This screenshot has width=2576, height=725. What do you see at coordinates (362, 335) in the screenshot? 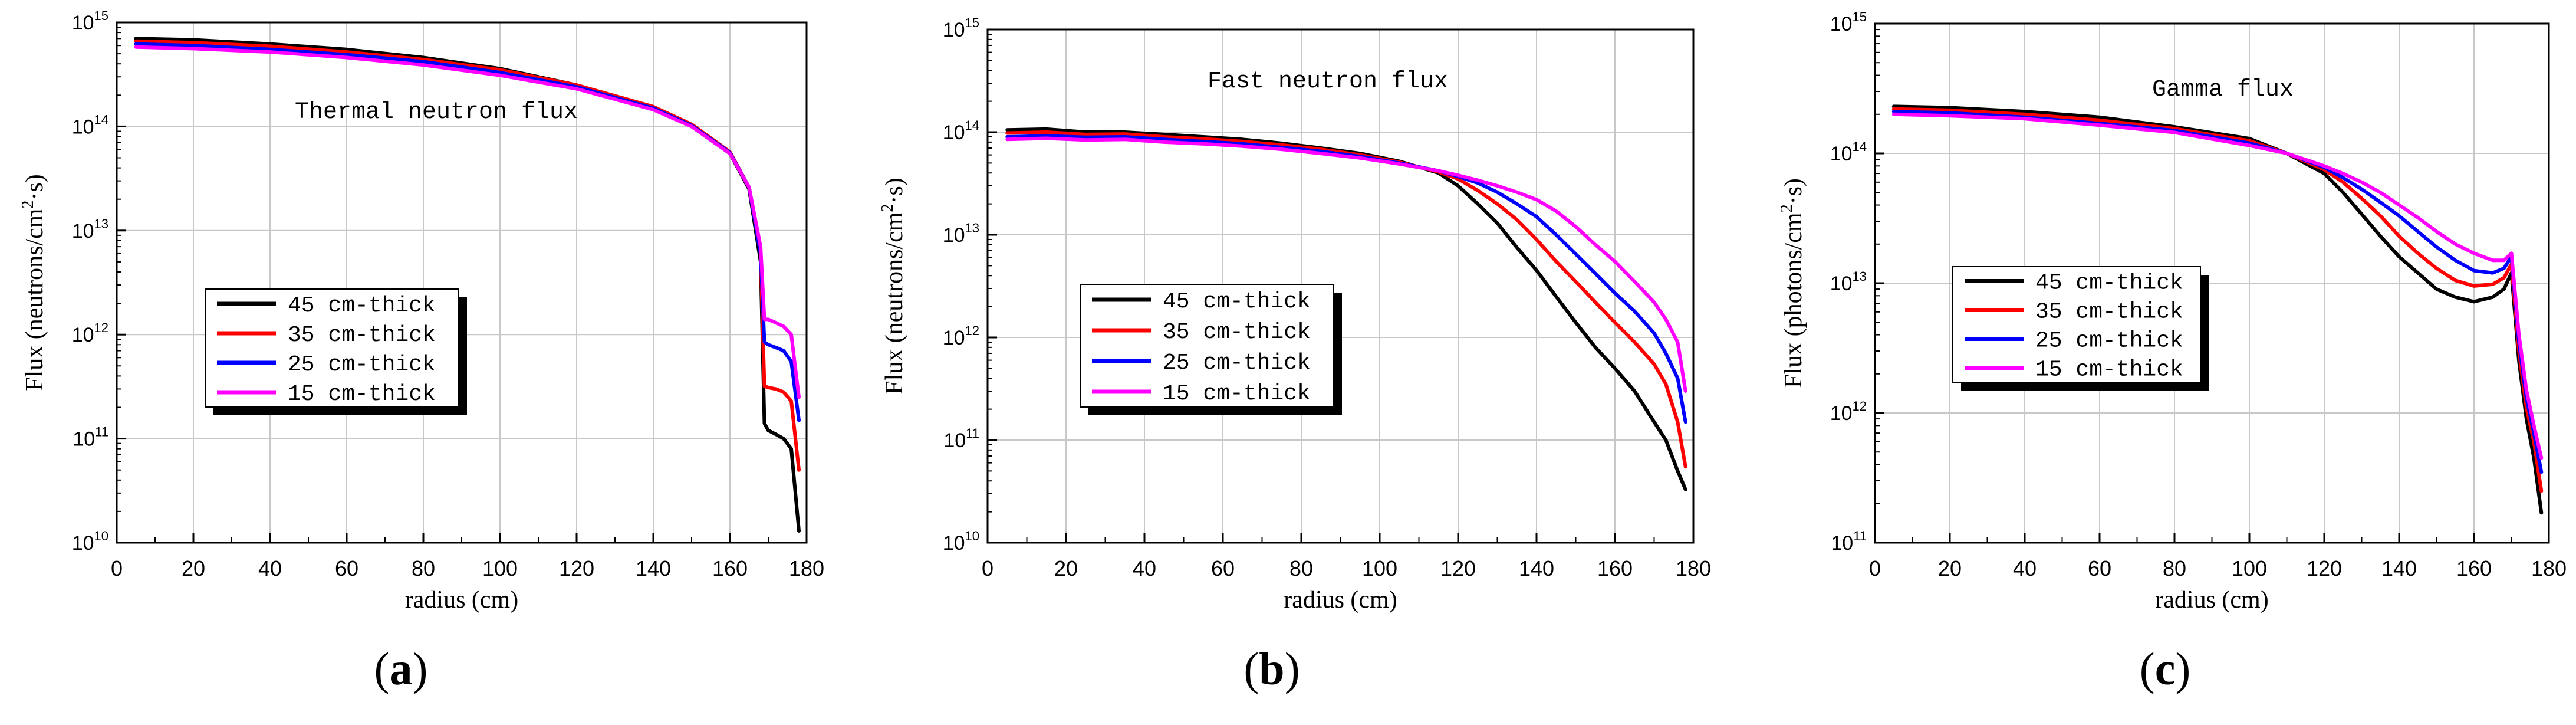
I see `panel-a-legend-label: 35 cm-thick` at bounding box center [362, 335].